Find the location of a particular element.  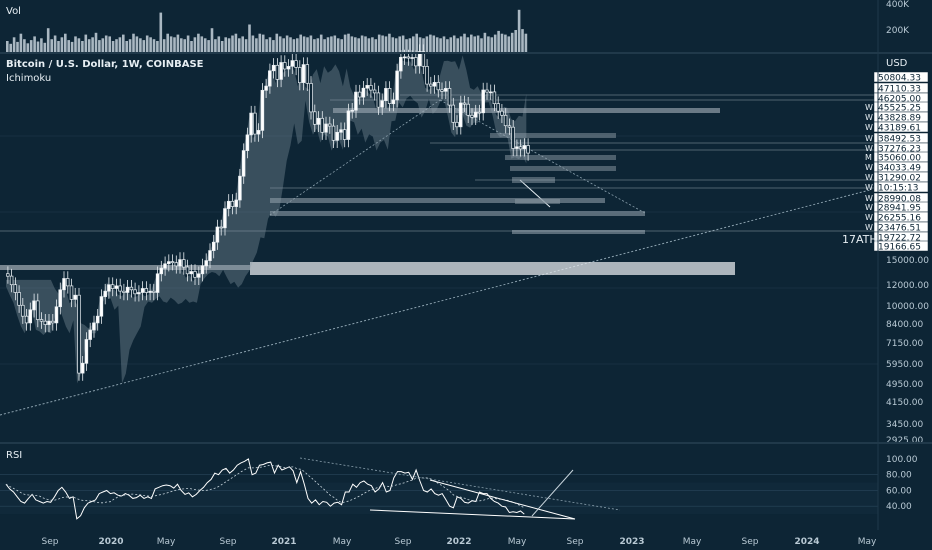

price-tag-label: 43828.89 is located at coordinates (899, 119).